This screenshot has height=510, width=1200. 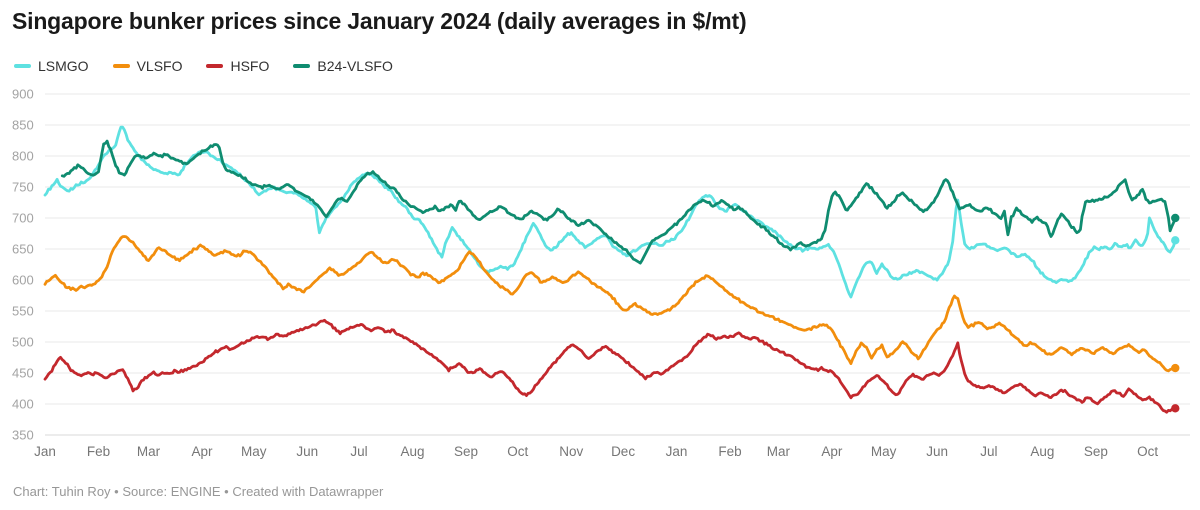 I want to click on legend-item-vlsfo: VLSFO, so click(x=147, y=66).